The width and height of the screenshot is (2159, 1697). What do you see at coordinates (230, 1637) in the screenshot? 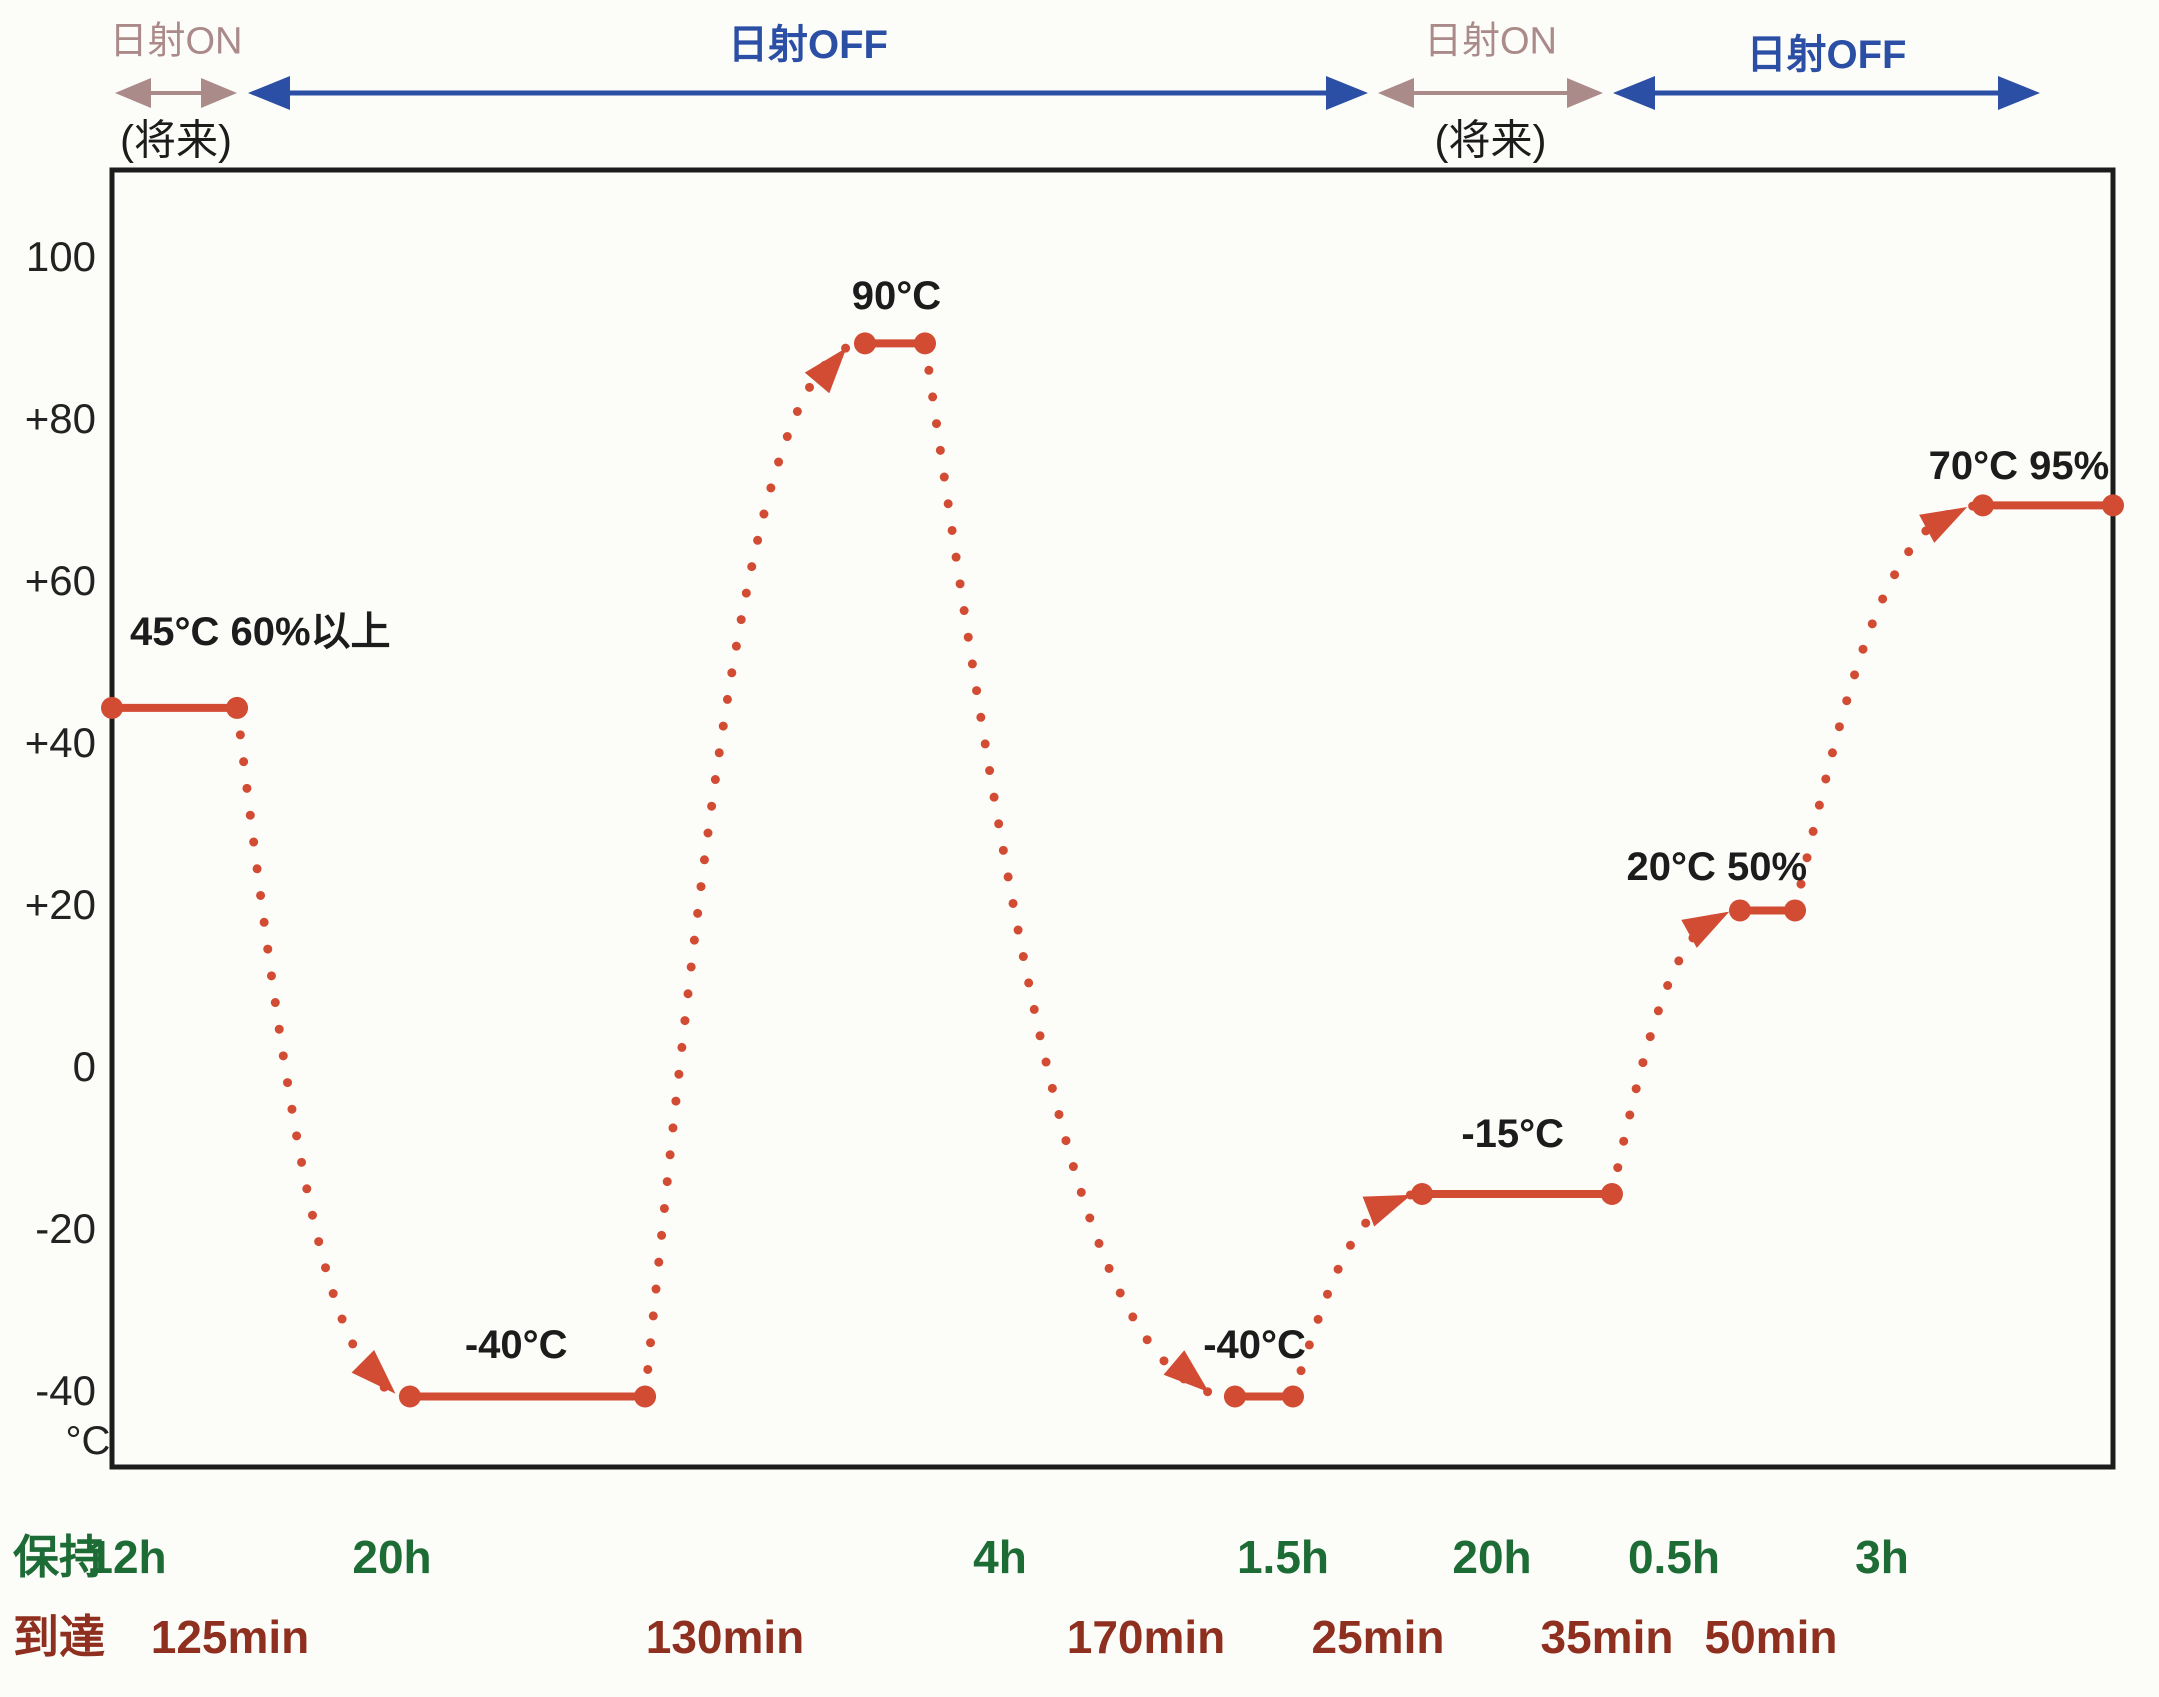
I see `reach-time-value: 125min` at bounding box center [230, 1637].